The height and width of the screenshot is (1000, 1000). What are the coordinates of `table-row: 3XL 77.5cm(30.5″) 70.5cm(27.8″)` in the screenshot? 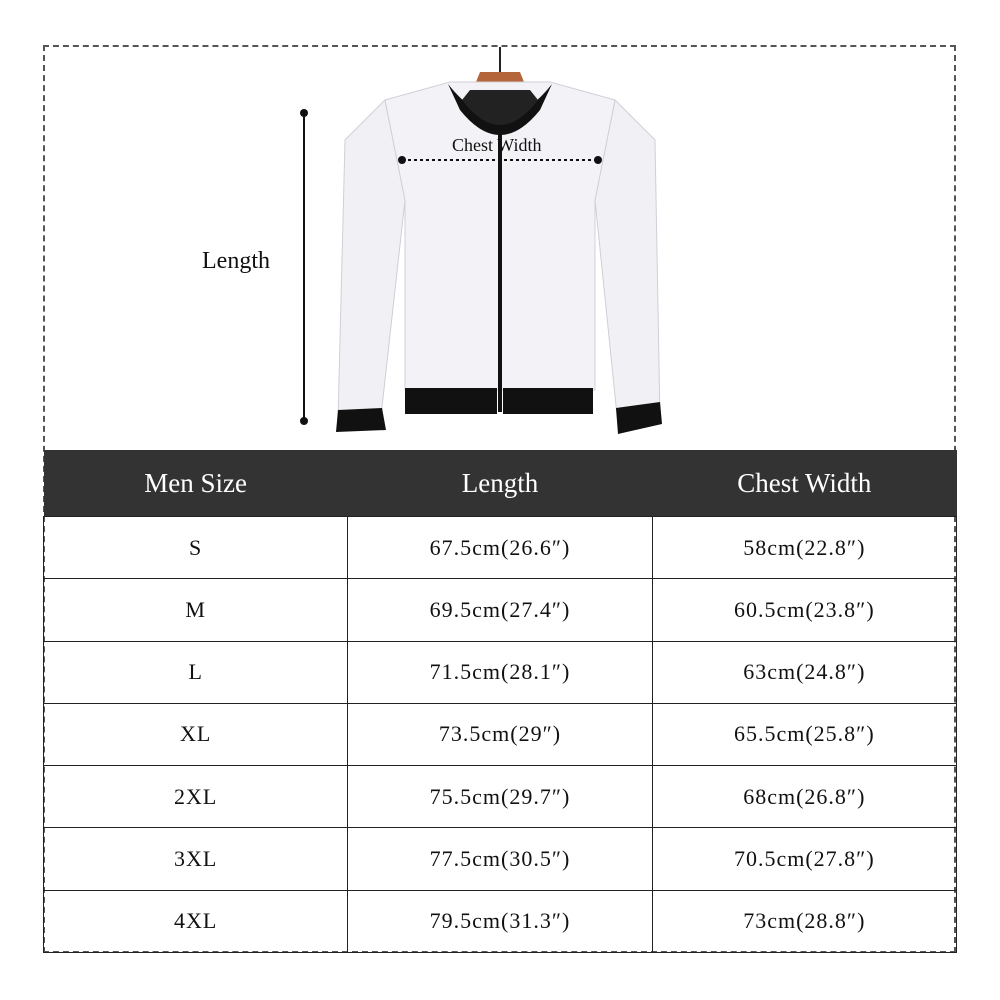 It's located at (500, 859).